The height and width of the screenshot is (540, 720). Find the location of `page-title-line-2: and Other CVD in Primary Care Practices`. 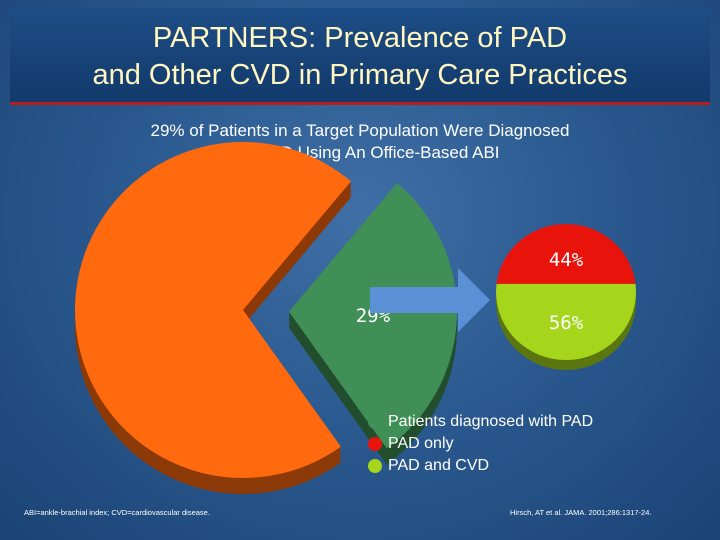

page-title-line-2: and Other CVD in Primary Care Practices is located at coordinates (360, 75).